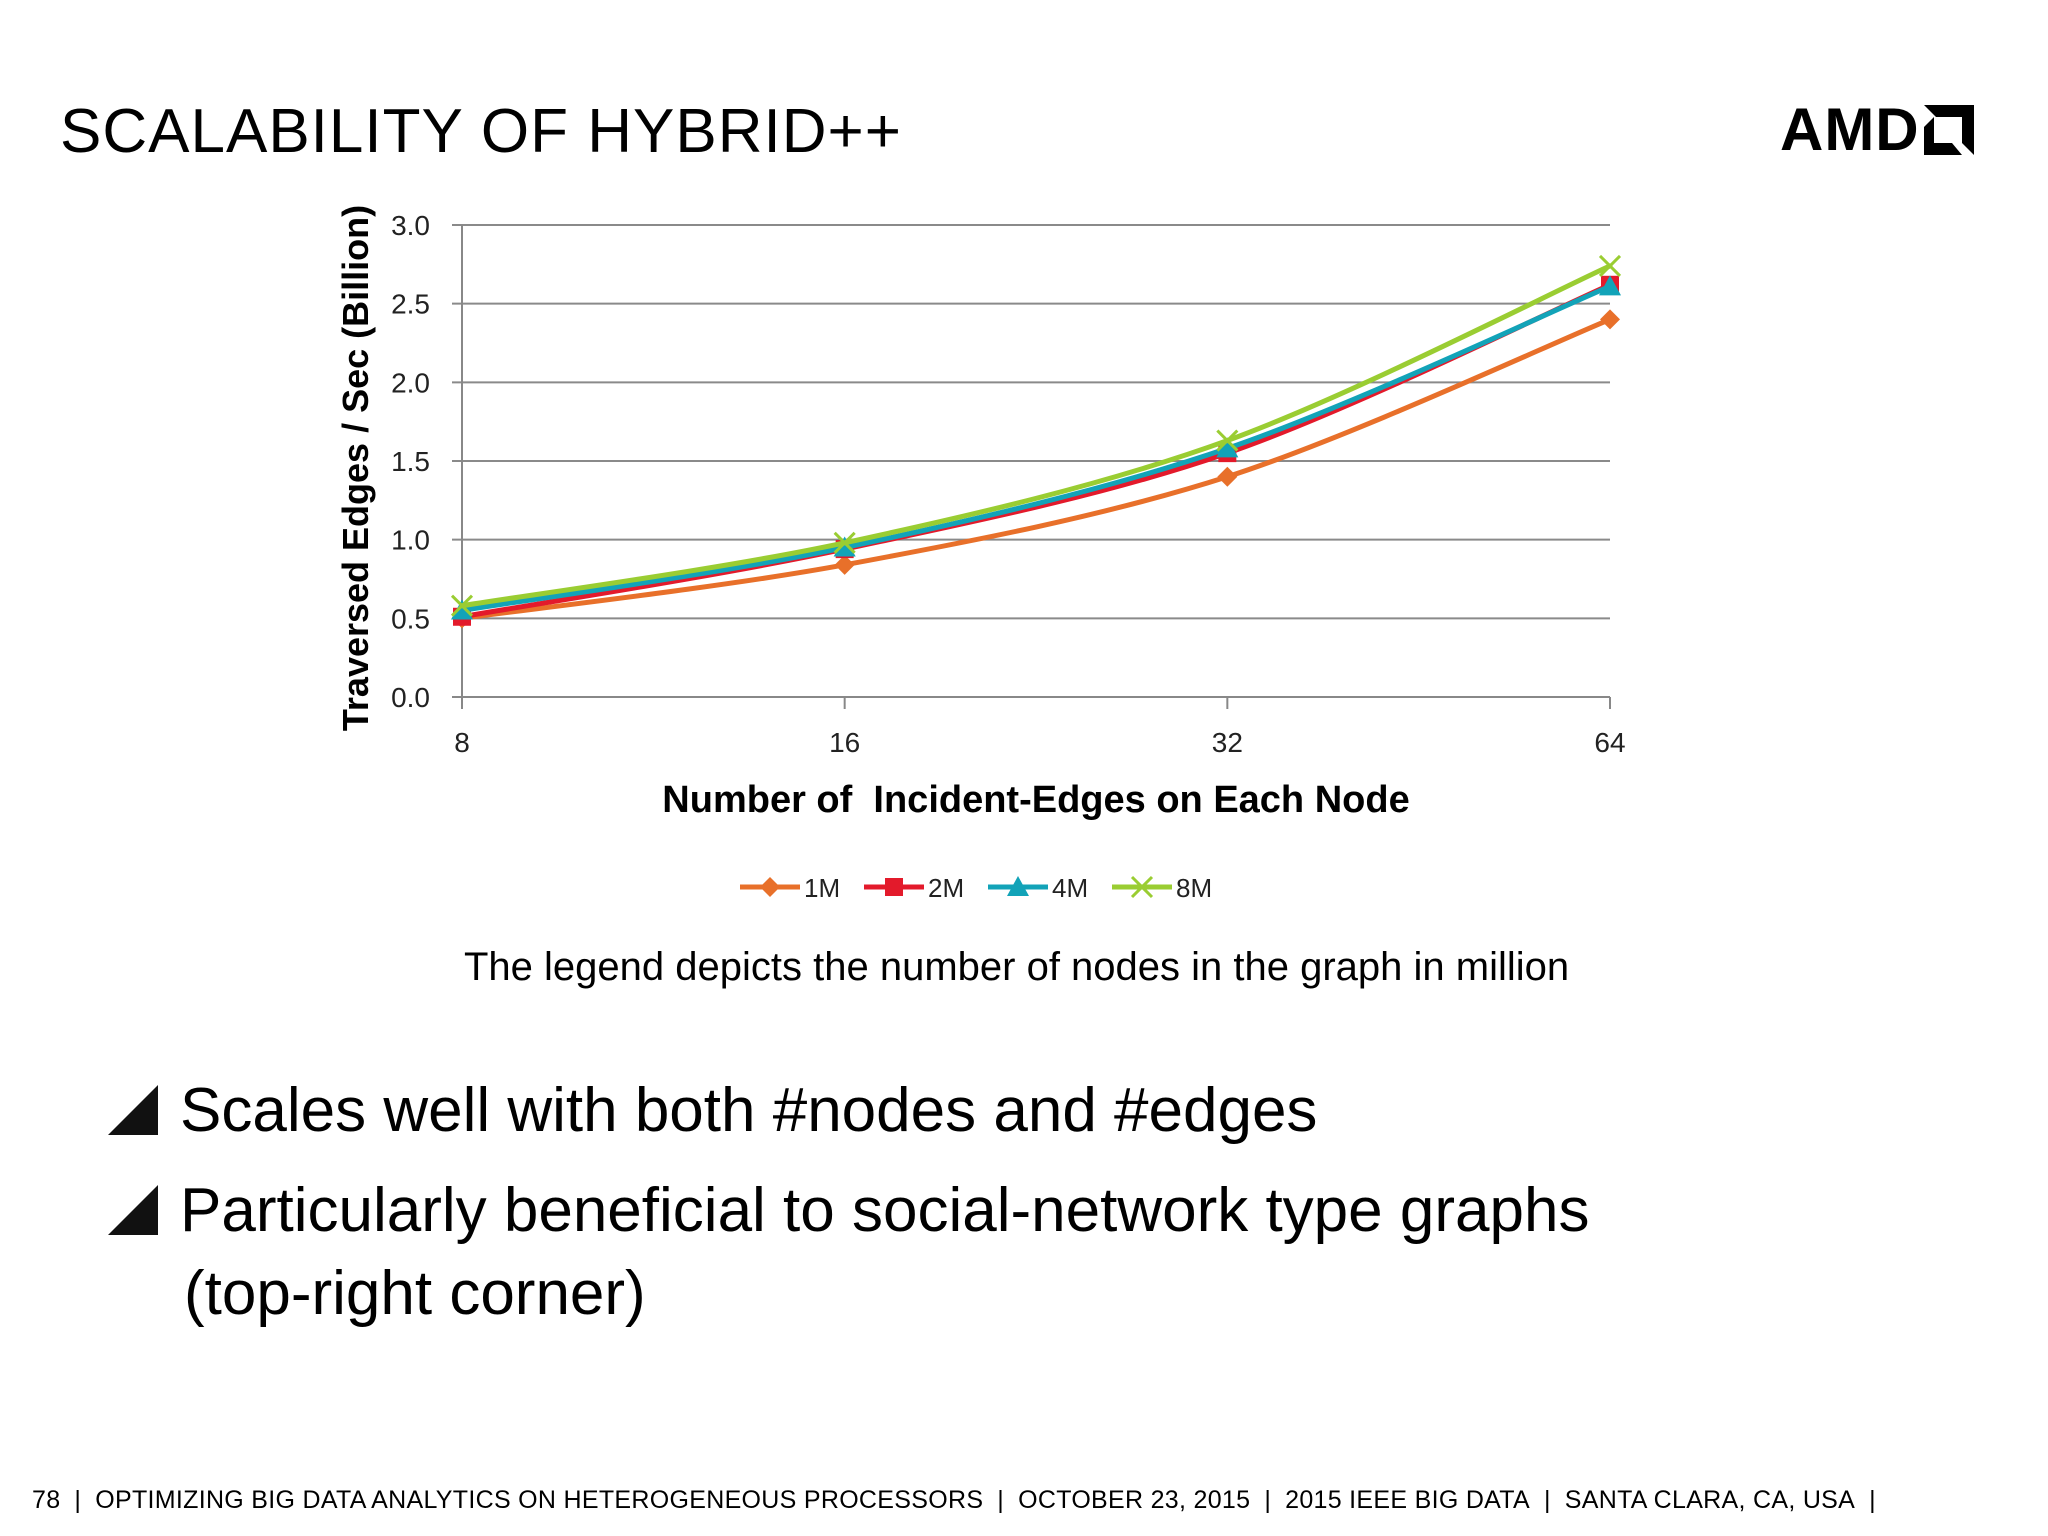 Image resolution: width=2048 pixels, height=1536 pixels. Describe the element at coordinates (1018, 886) in the screenshot. I see `legend-marker-4m` at that location.